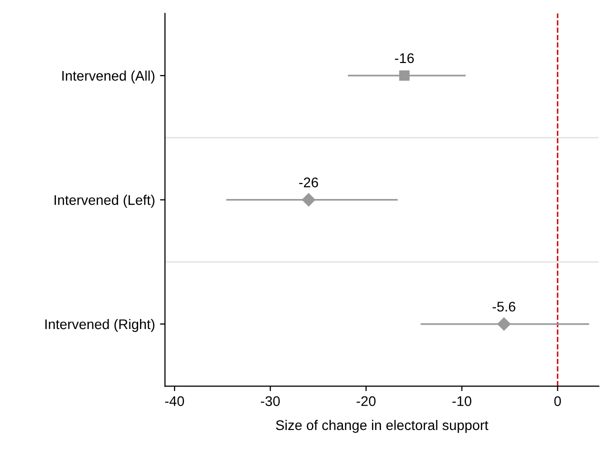 This screenshot has height=449, width=611. What do you see at coordinates (462, 401) in the screenshot?
I see `x-tick-label: -10` at bounding box center [462, 401].